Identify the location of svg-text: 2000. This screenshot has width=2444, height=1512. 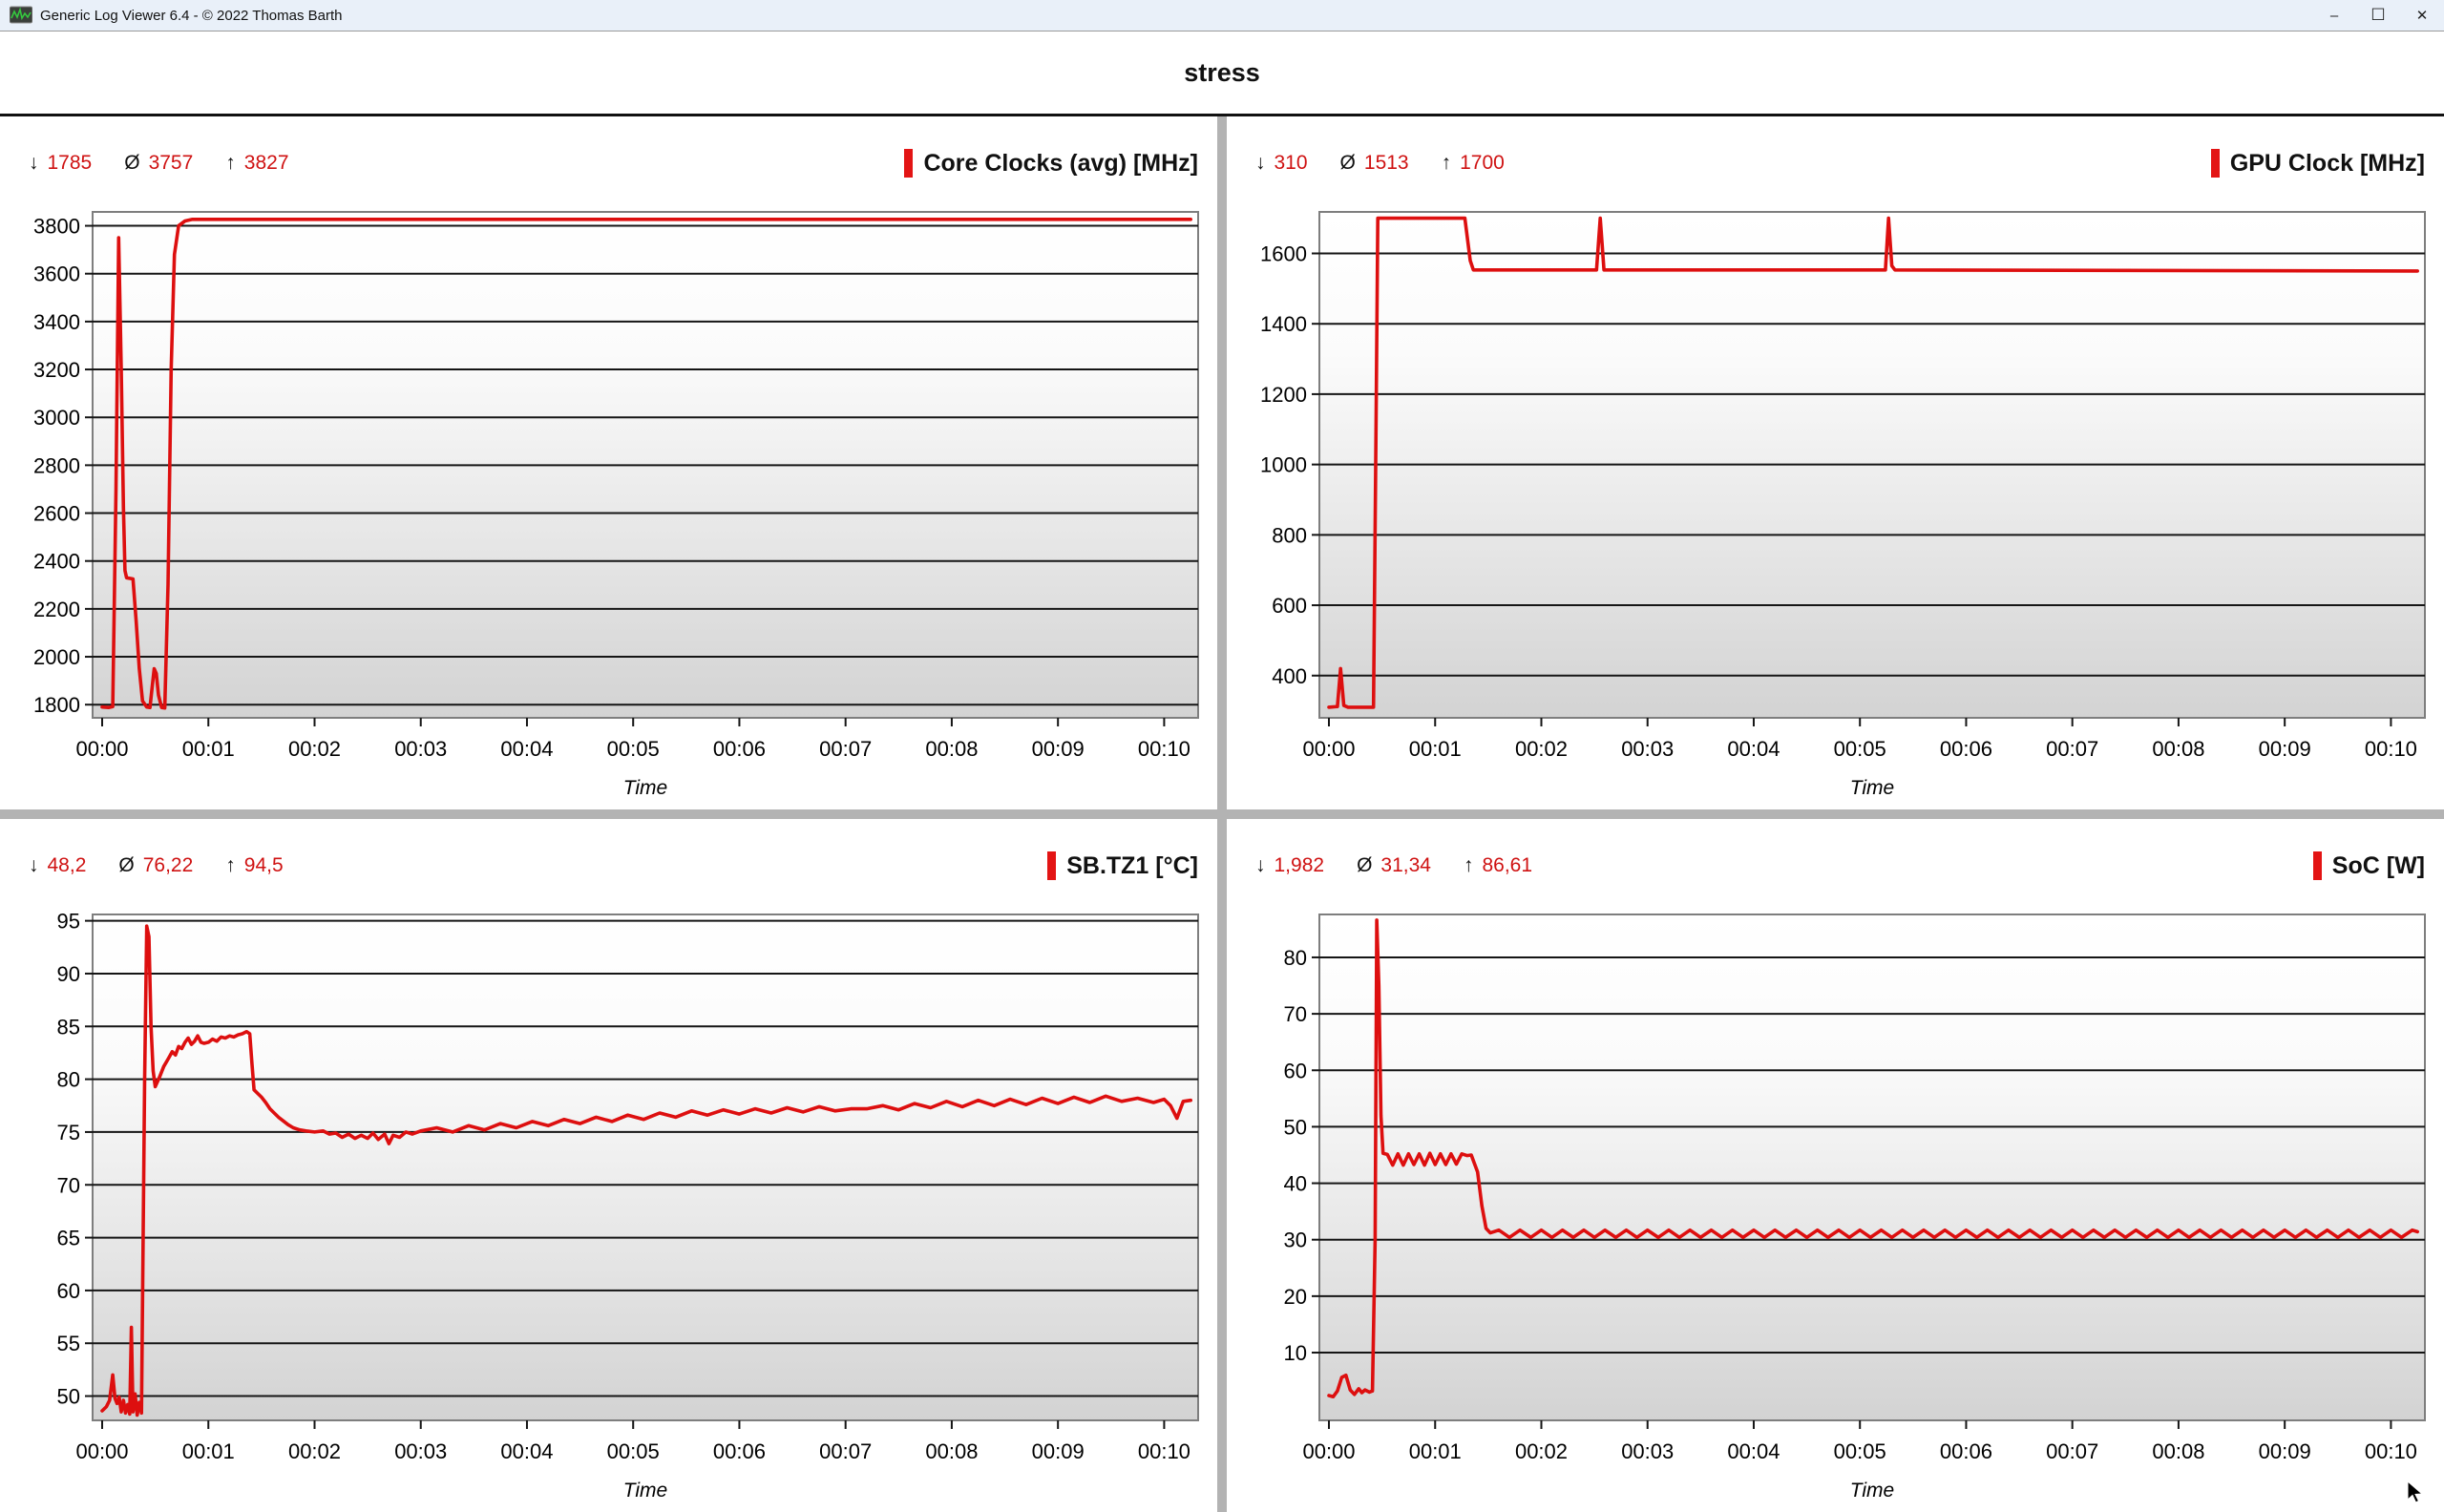
(56, 657).